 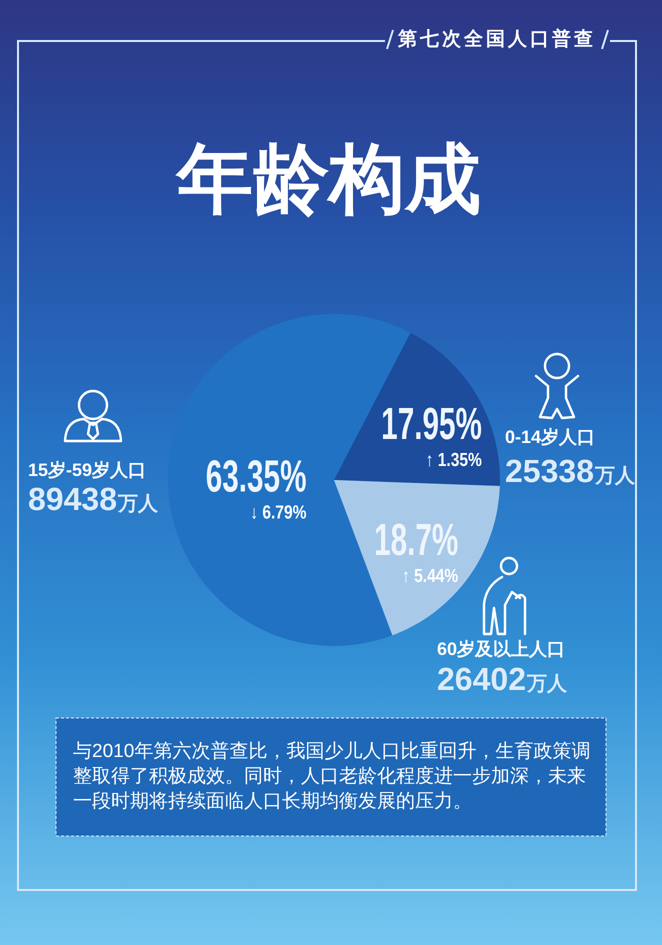 What do you see at coordinates (416, 540) in the screenshot?
I see `data-label: 18.7%` at bounding box center [416, 540].